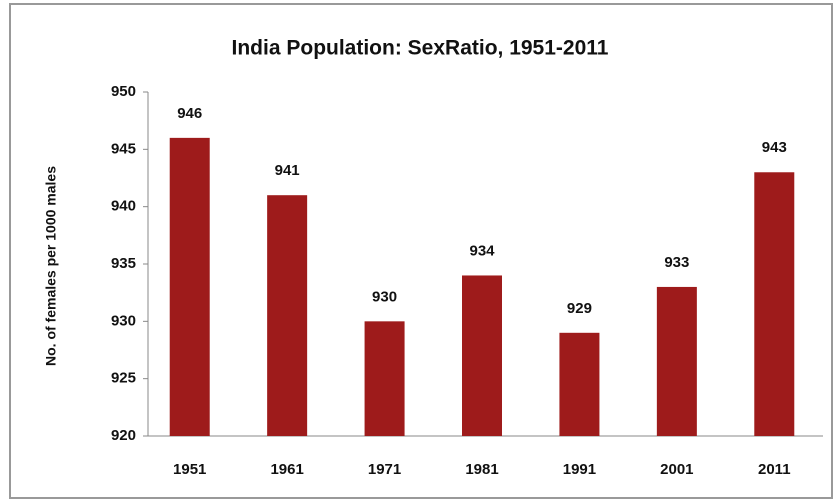 The width and height of the screenshot is (837, 503). Describe the element at coordinates (676, 469) in the screenshot. I see `x-tick-label: 2001` at that location.